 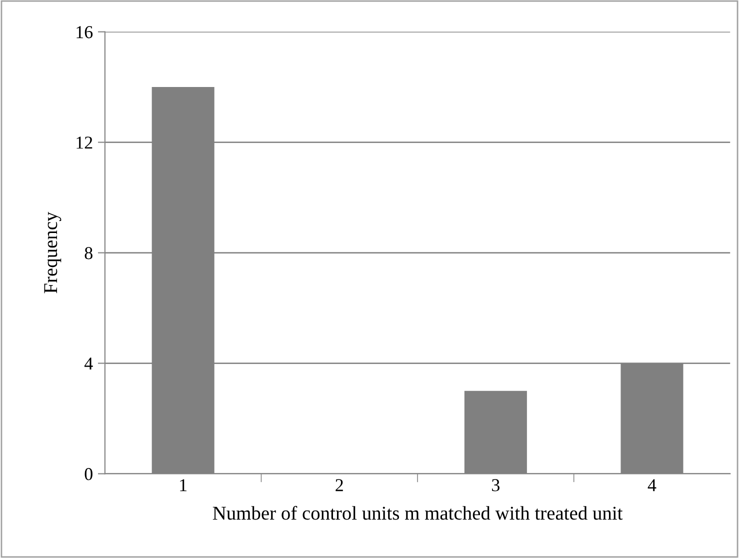 What do you see at coordinates (88, 364) in the screenshot?
I see `y-tick-label: 4` at bounding box center [88, 364].